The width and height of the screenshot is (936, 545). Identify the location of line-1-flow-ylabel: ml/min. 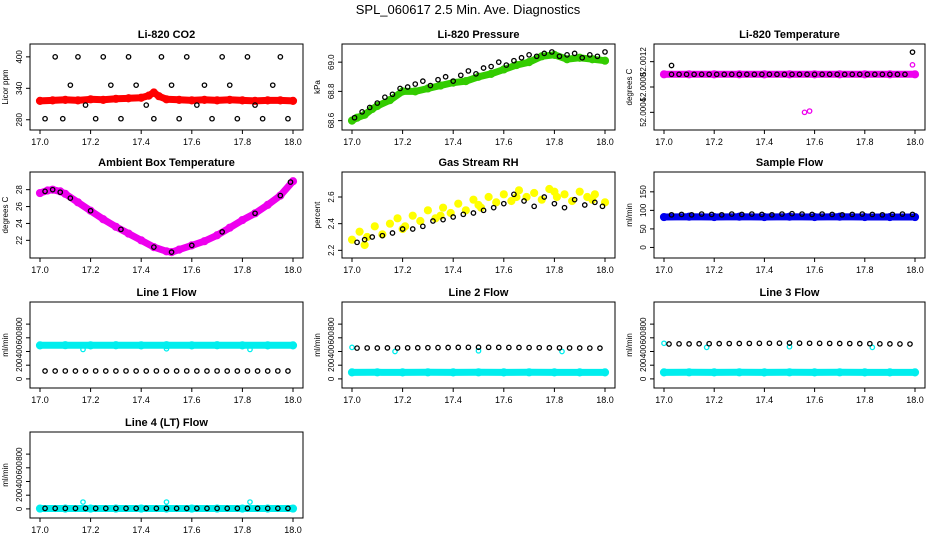
(5, 345).